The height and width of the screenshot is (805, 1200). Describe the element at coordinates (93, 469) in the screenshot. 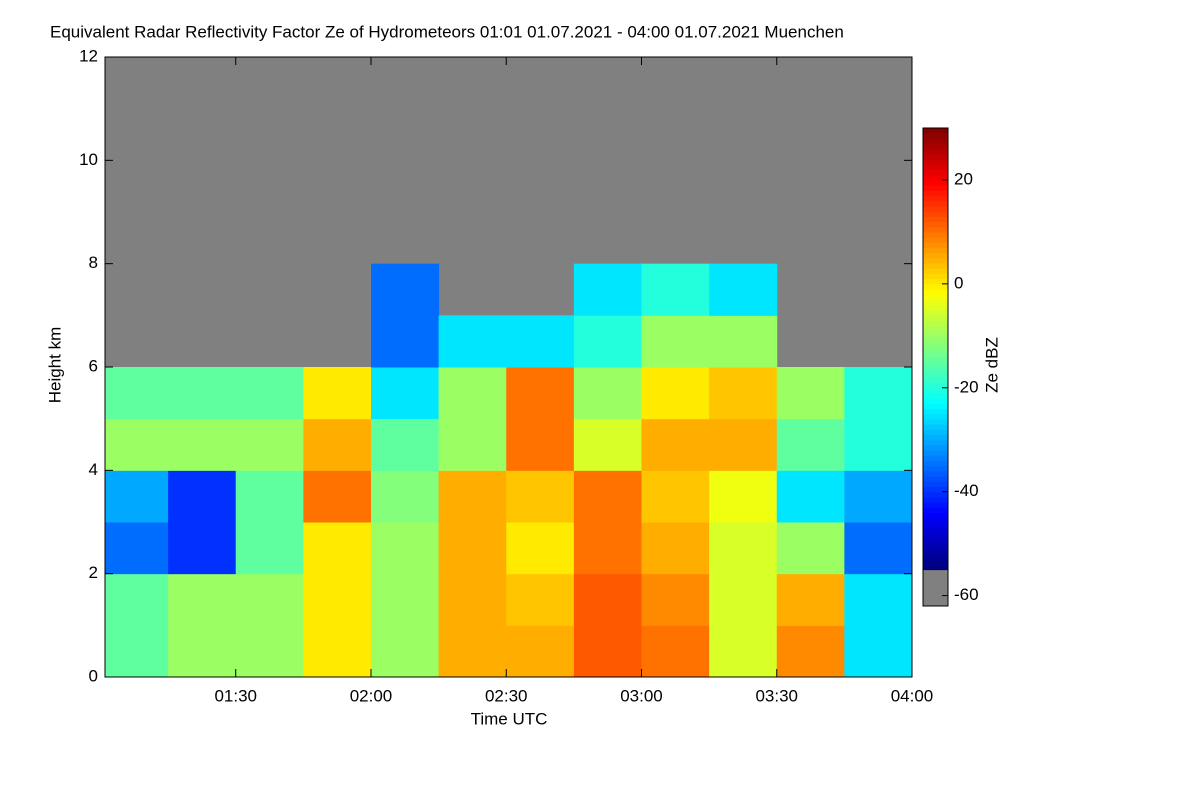

I see `y-tick-label: 4` at that location.